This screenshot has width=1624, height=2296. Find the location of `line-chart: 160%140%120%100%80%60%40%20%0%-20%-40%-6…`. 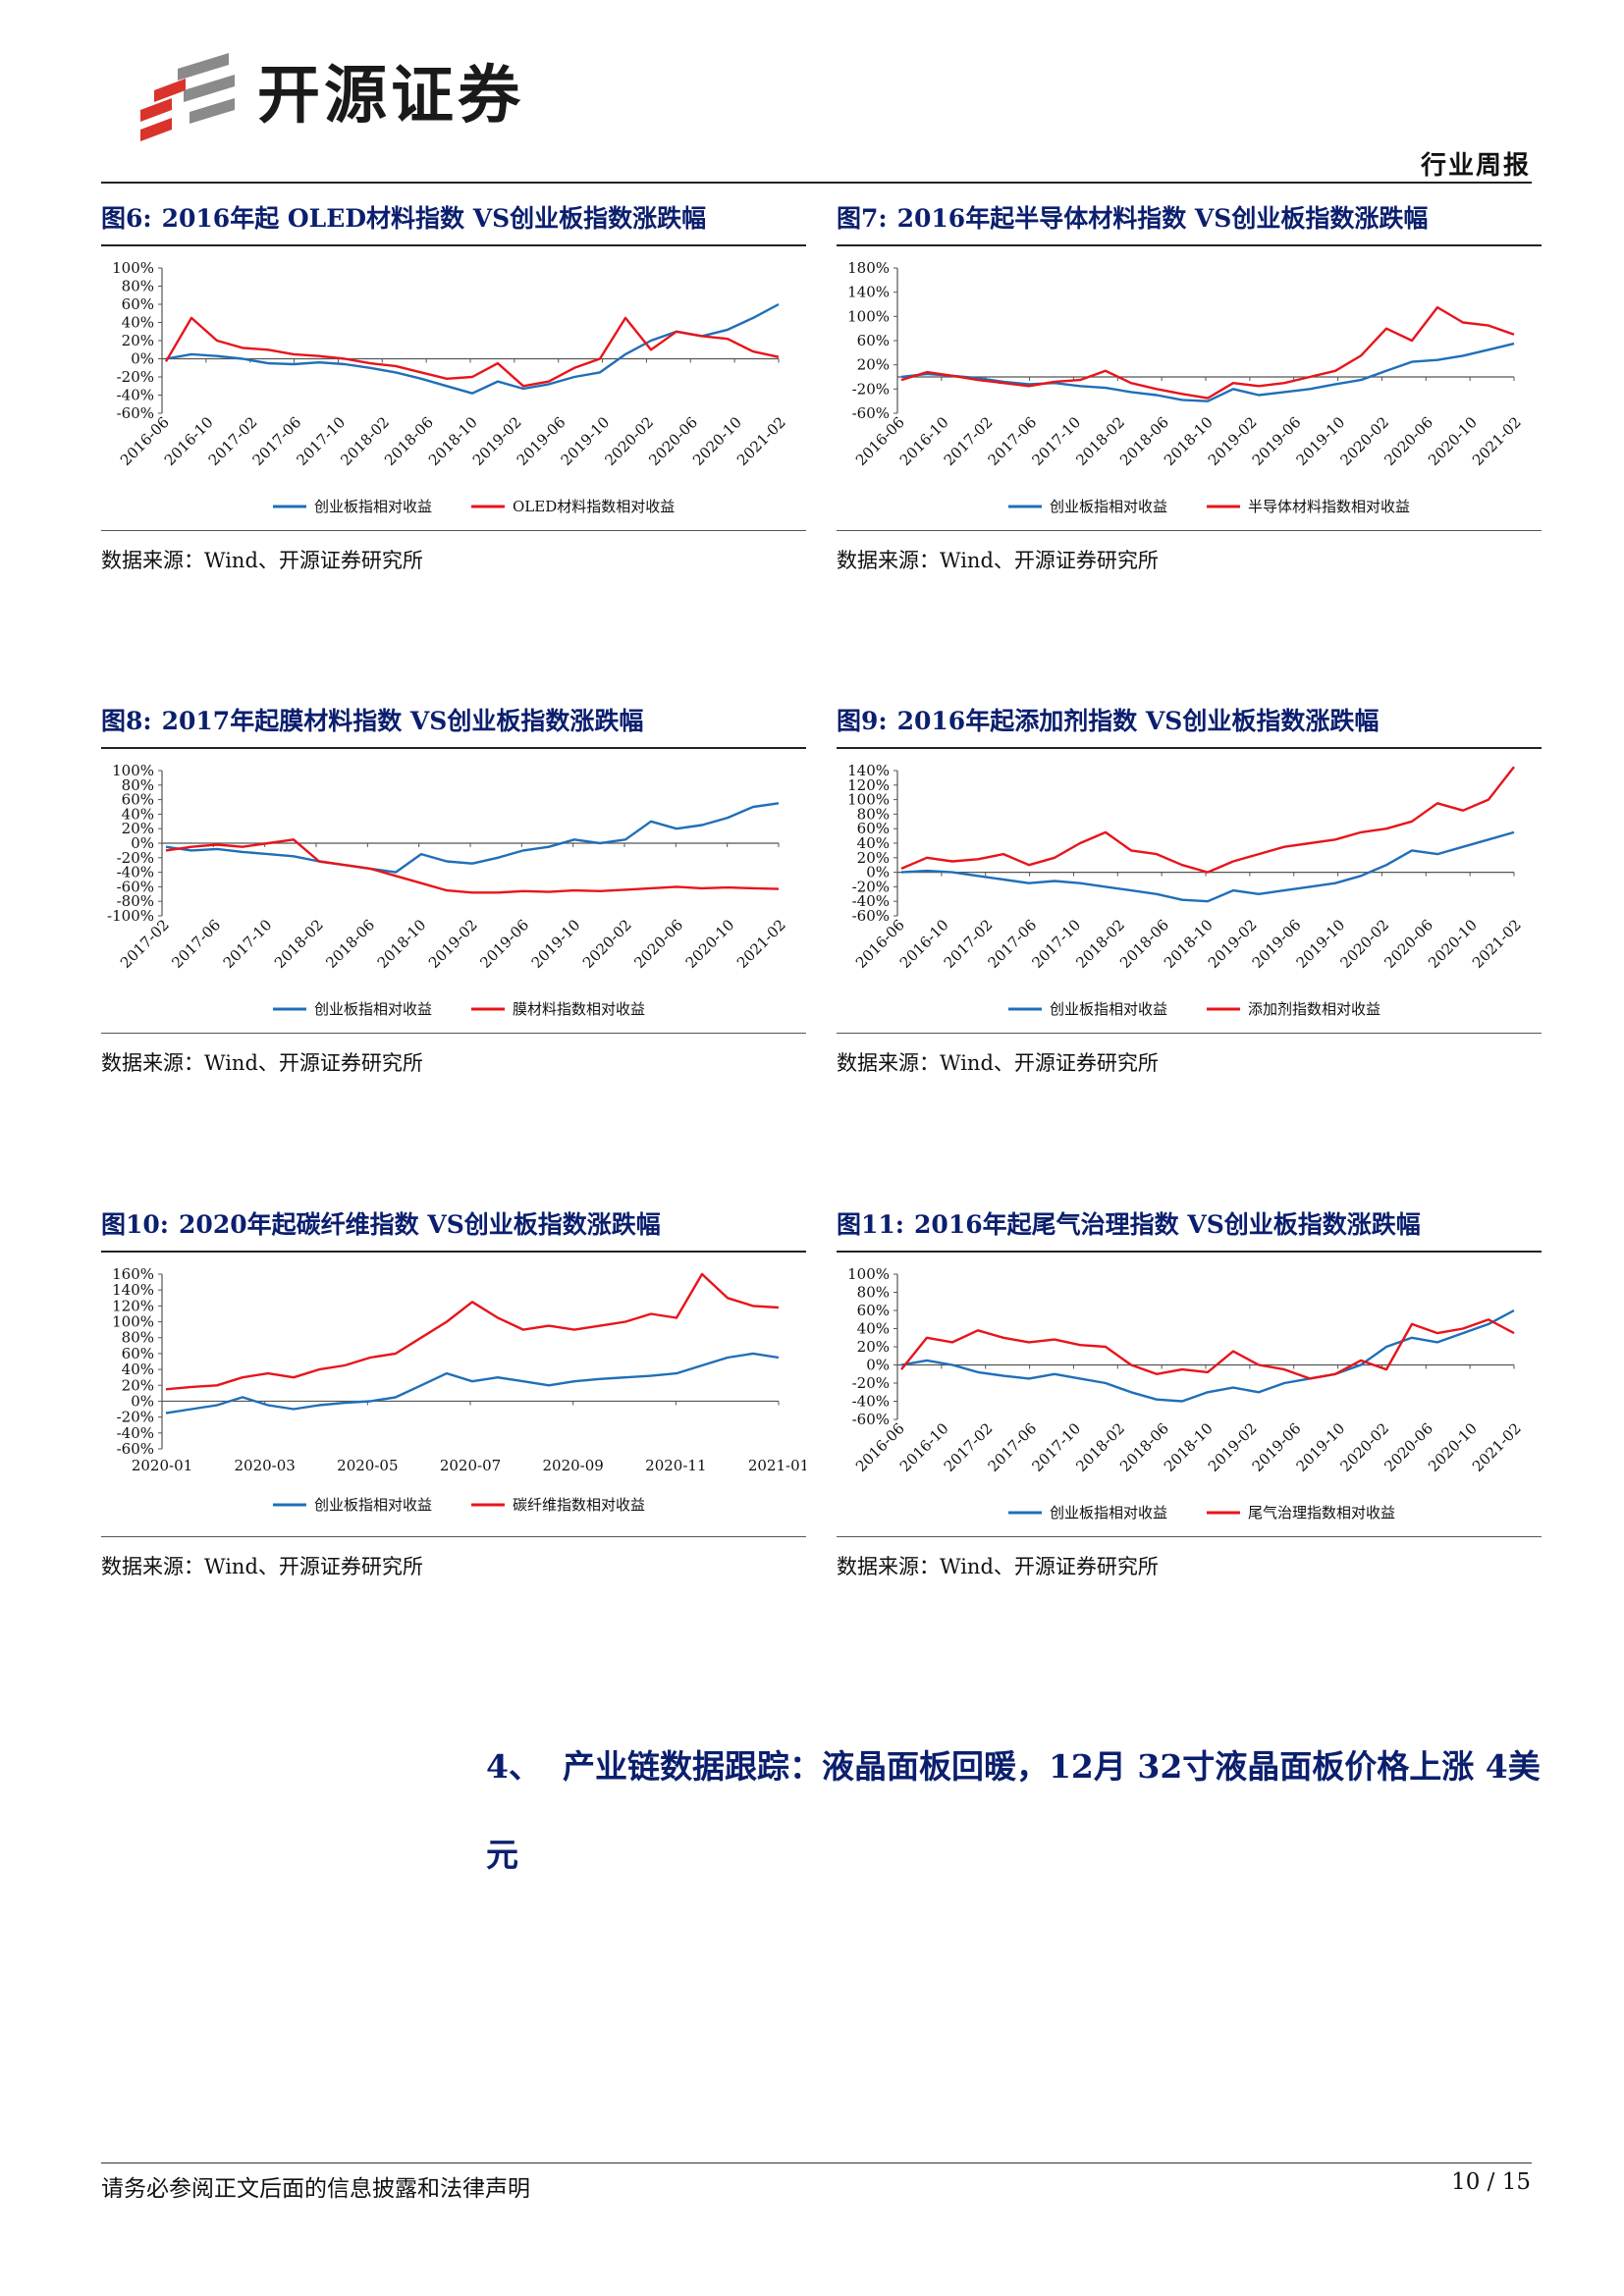

line-chart: 160%140%120%100%80%60%40%20%0%-20%-40%-6… is located at coordinates (459, 1389).